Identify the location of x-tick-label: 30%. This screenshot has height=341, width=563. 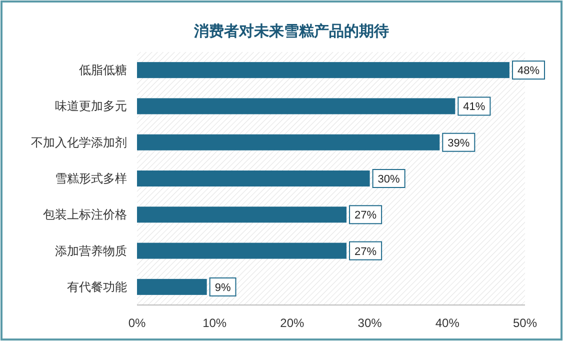
(370, 323).